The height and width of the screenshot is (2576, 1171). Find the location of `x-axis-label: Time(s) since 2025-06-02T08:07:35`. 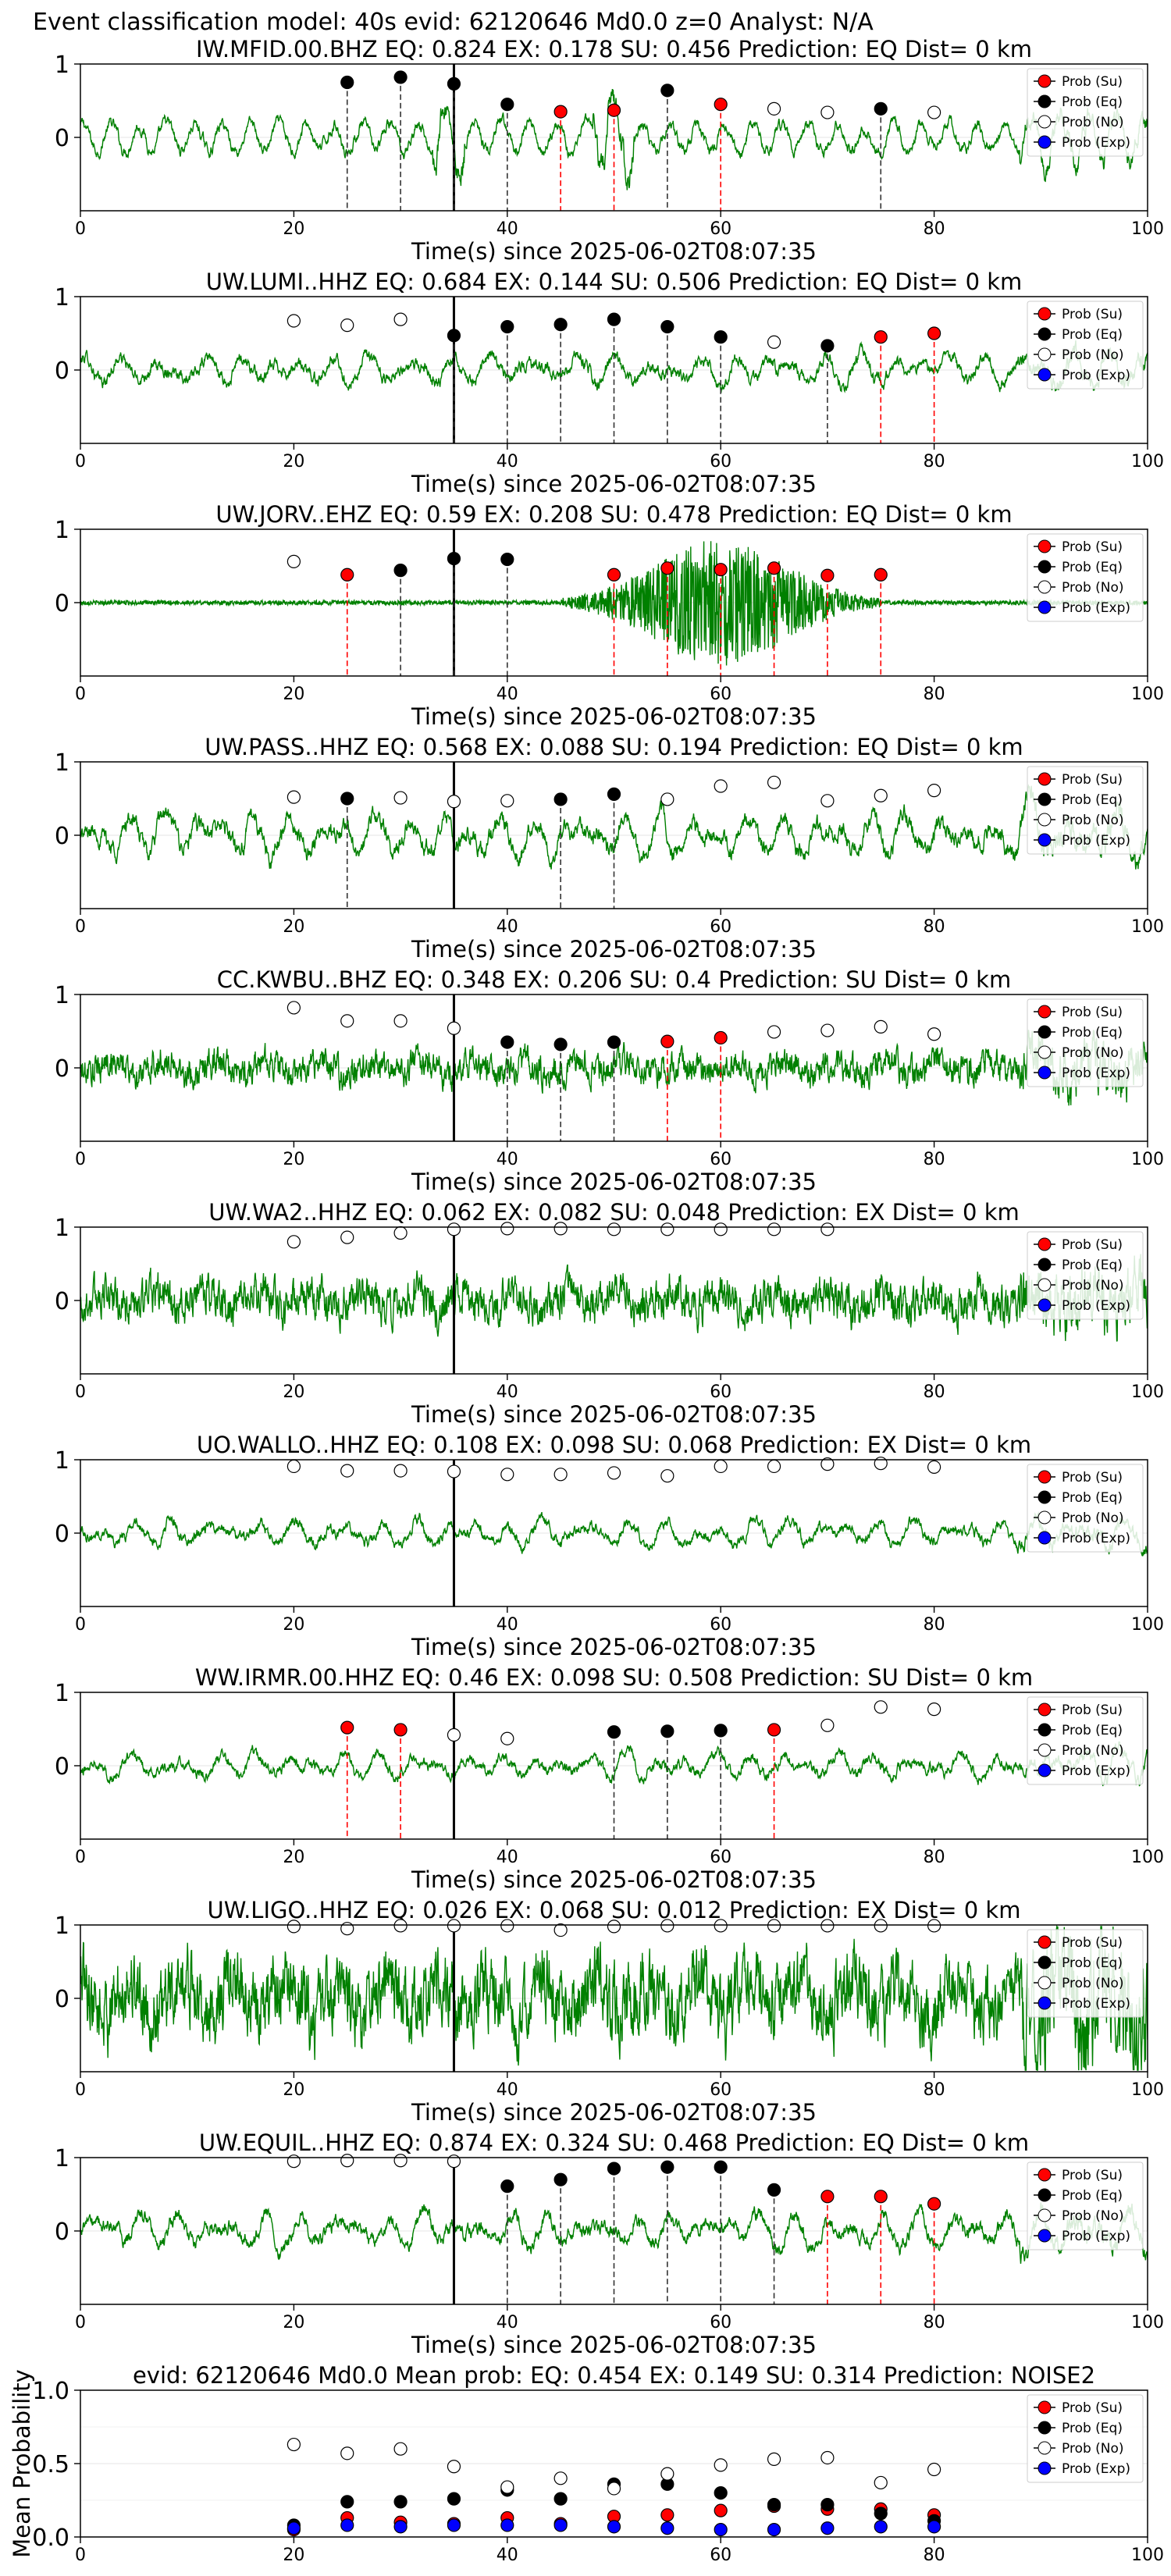

x-axis-label: Time(s) since 2025-06-02T08:07:35 is located at coordinates (614, 1879).